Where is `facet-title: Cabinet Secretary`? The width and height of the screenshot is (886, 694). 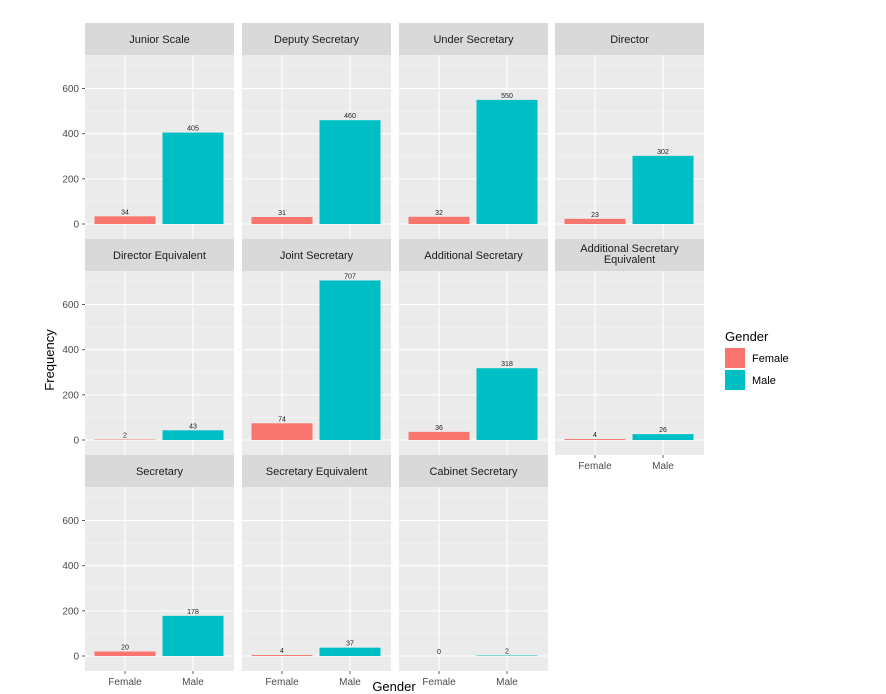
facet-title: Cabinet Secretary is located at coordinates (473, 472).